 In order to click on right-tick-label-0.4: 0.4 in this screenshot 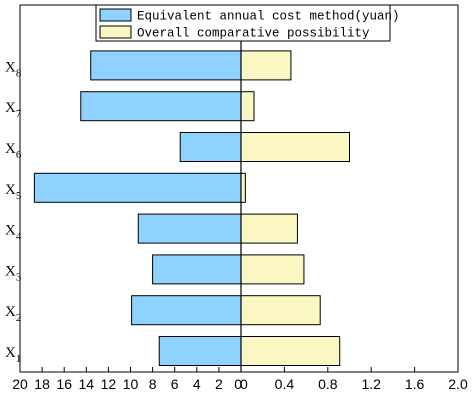, I will do `click(285, 384)`.